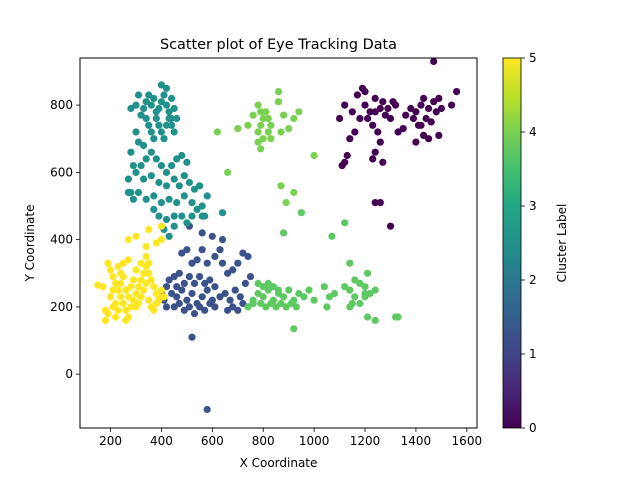  What do you see at coordinates (61, 172) in the screenshot?
I see `y-tick-label: 600` at bounding box center [61, 172].